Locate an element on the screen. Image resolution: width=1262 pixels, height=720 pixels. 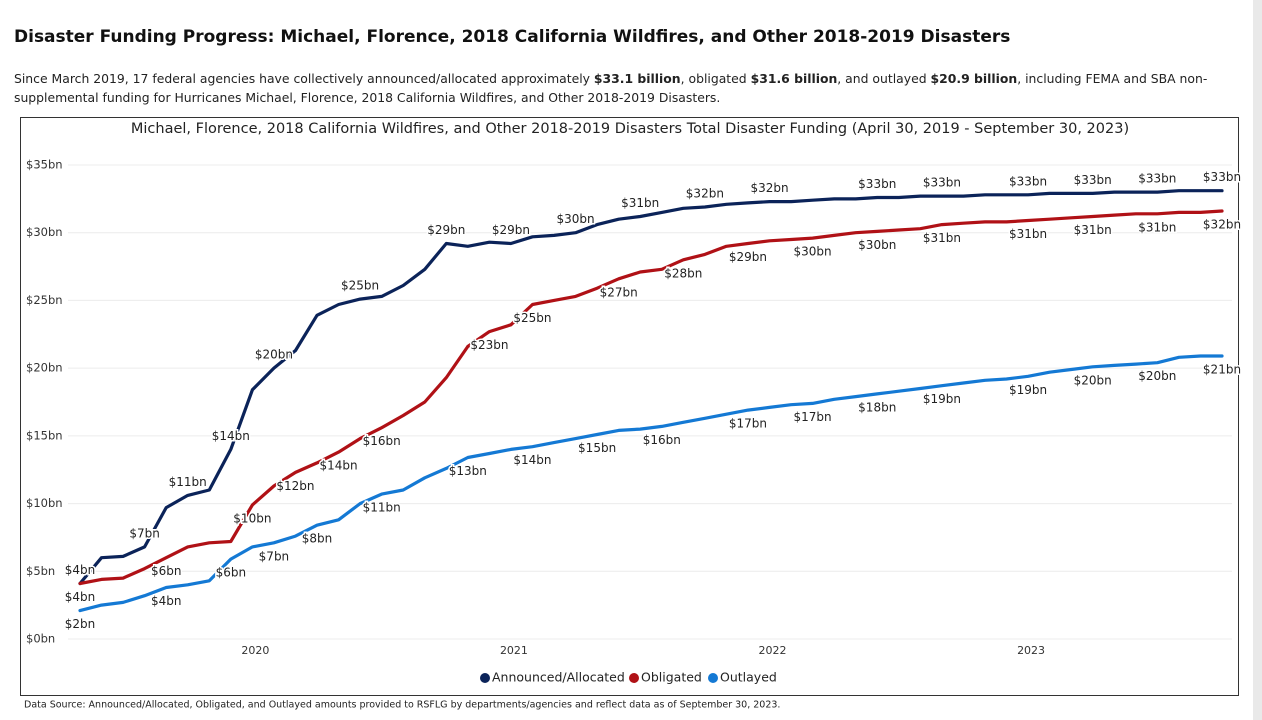
data-label: $18bn is located at coordinates (877, 407).